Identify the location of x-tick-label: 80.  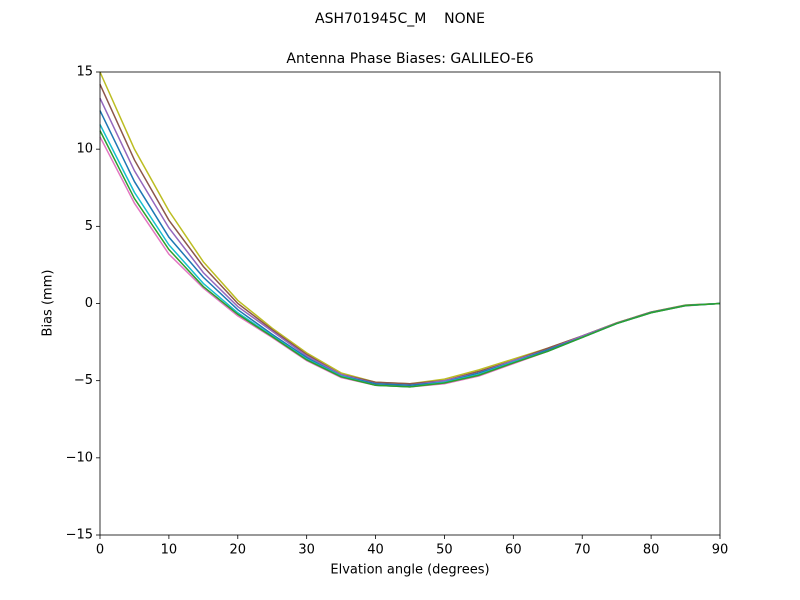
(651, 550).